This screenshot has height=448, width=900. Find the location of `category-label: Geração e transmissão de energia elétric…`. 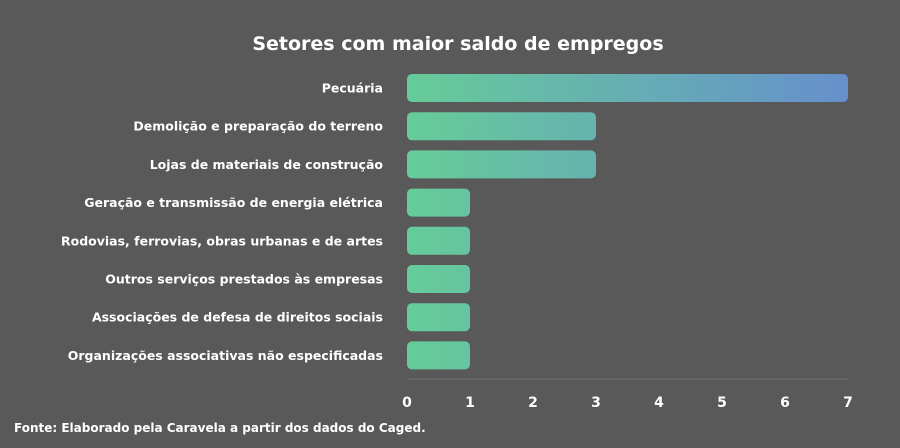

category-label: Geração e transmissão de energia elétric… is located at coordinates (233, 202).